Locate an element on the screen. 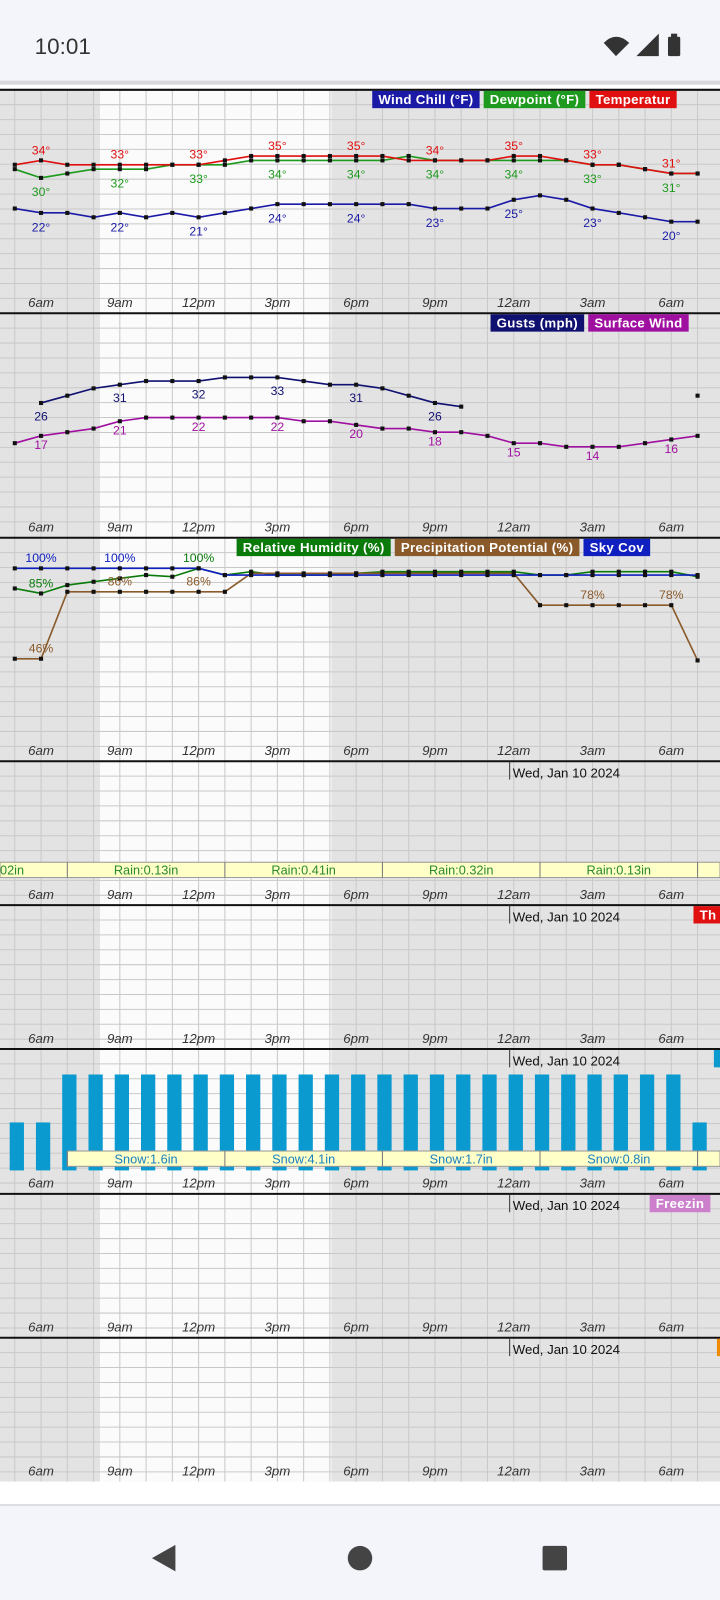 Image resolution: width=720 pixels, height=1600 pixels. data-label: 31 is located at coordinates (120, 398).